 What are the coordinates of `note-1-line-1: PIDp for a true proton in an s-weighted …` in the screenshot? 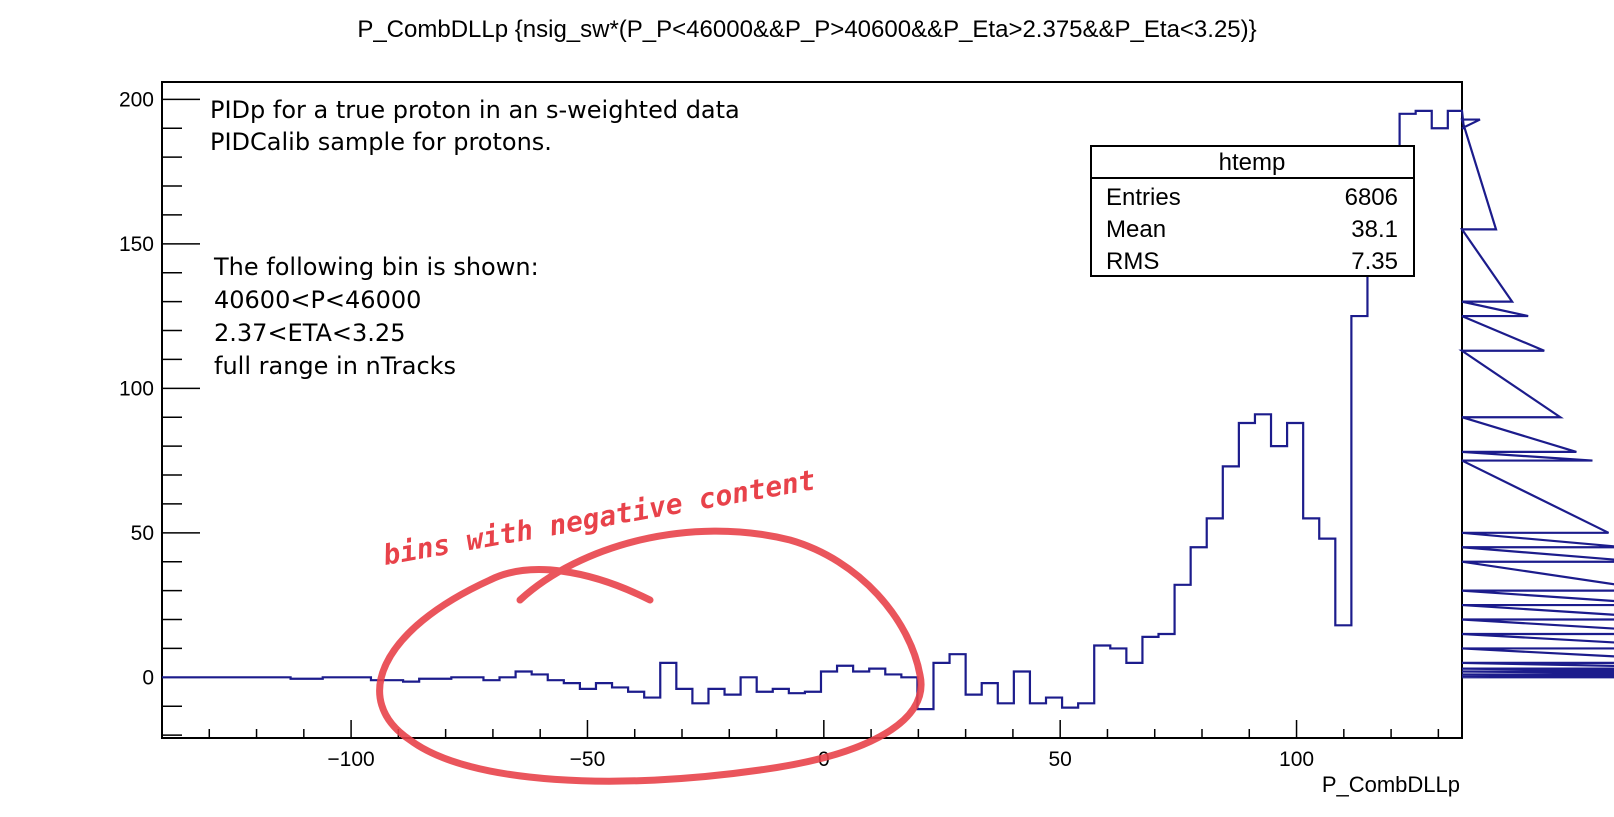 It's located at (475, 110).